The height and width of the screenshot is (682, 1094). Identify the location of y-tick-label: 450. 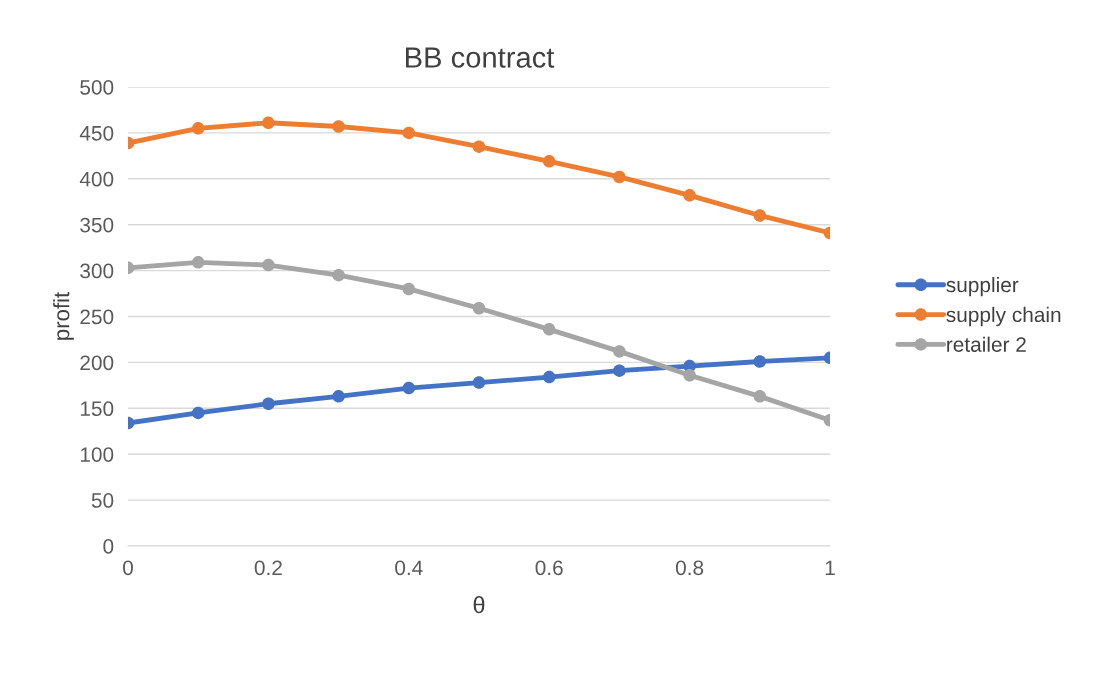
(96, 133).